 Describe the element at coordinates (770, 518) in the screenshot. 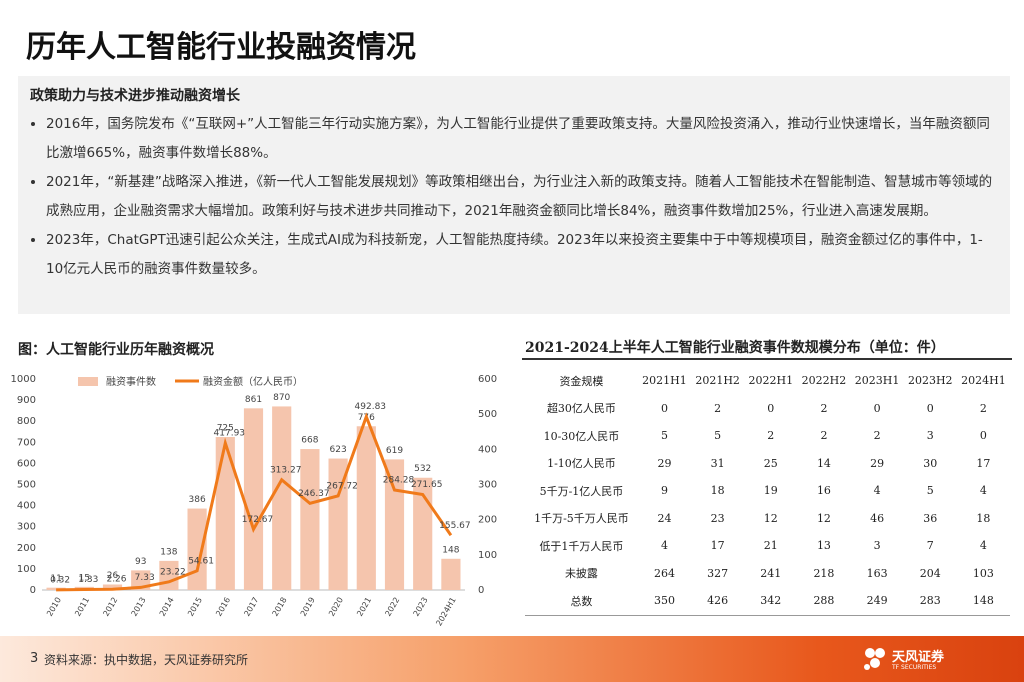

I see `table-cell: 12` at that location.